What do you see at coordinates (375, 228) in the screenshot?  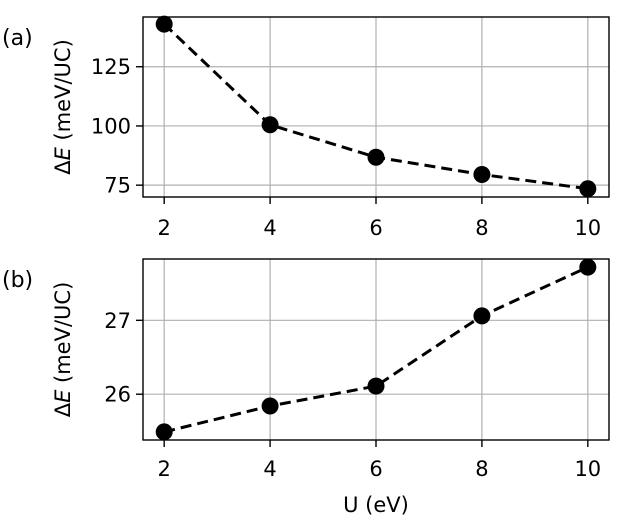 I see `panel-a-xtick-label-6: 6` at bounding box center [375, 228].